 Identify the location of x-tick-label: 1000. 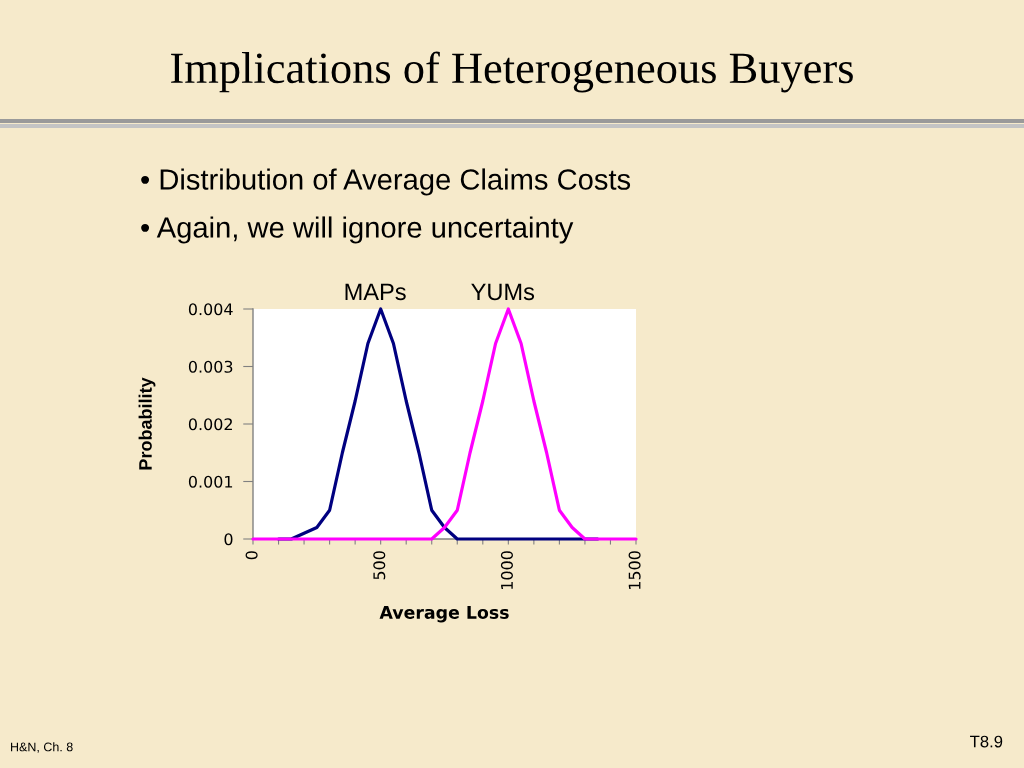
(506, 570).